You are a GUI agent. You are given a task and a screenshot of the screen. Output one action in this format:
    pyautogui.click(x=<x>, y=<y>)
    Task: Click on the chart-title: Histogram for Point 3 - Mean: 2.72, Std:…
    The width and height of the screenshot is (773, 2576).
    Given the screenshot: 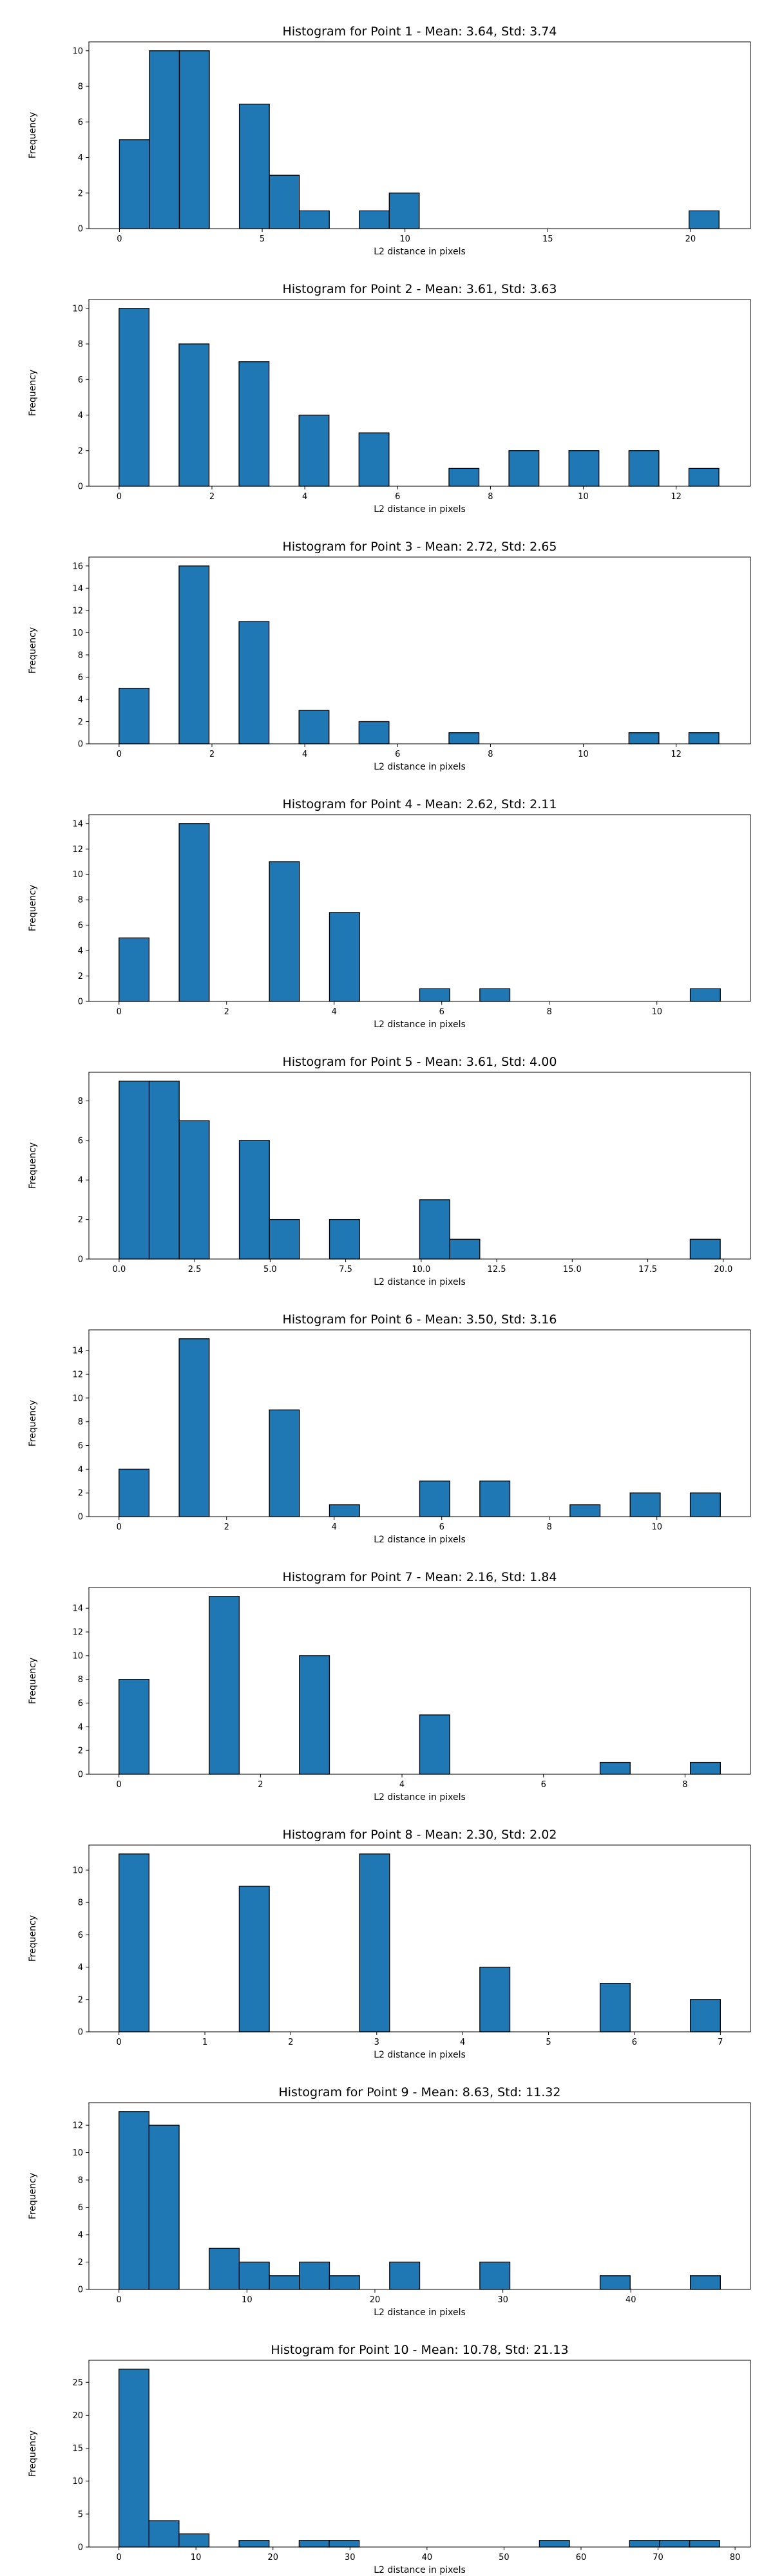 What is the action you would take?
    pyautogui.click(x=420, y=547)
    